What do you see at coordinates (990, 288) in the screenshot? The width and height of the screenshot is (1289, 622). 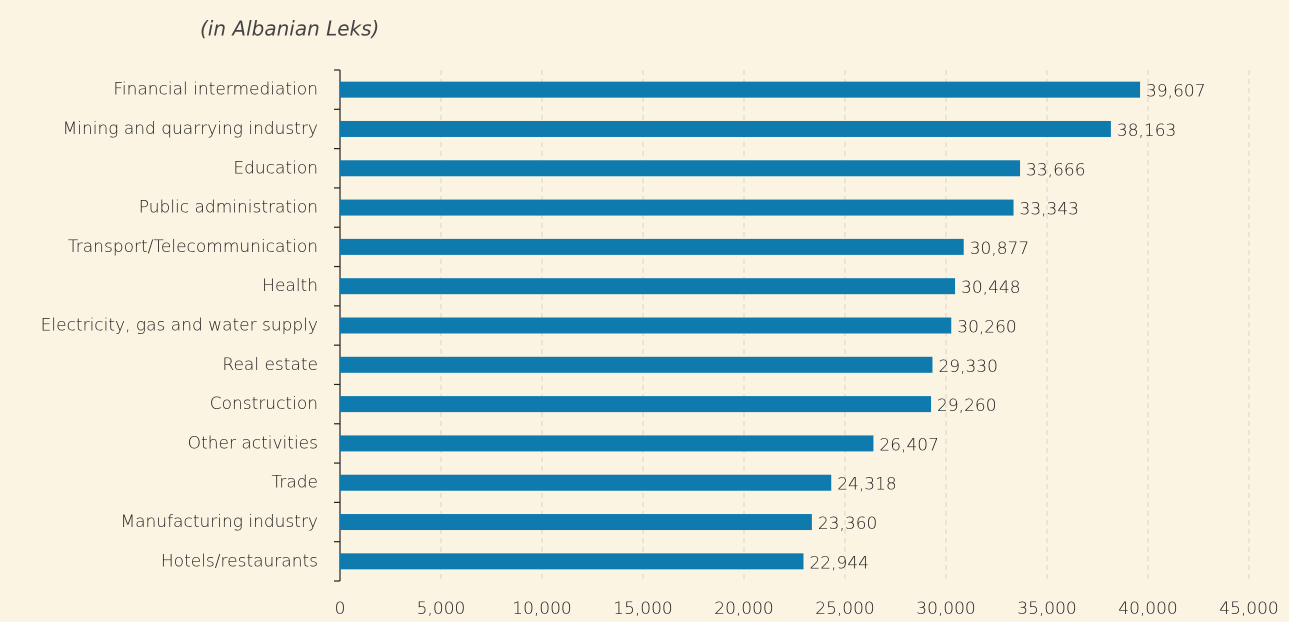 I see `value-label: 30,448` at bounding box center [990, 288].